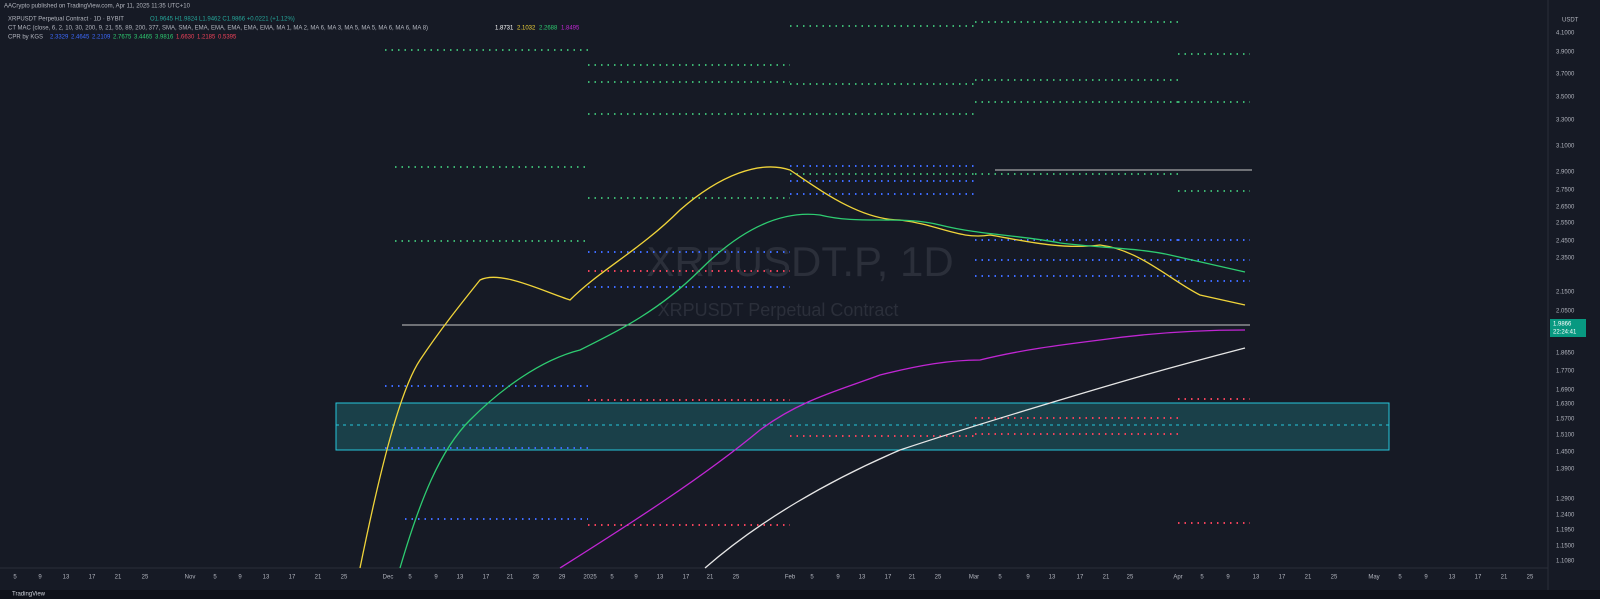 This screenshot has width=1600, height=599. I want to click on price-label: 3.9000, so click(1565, 53).